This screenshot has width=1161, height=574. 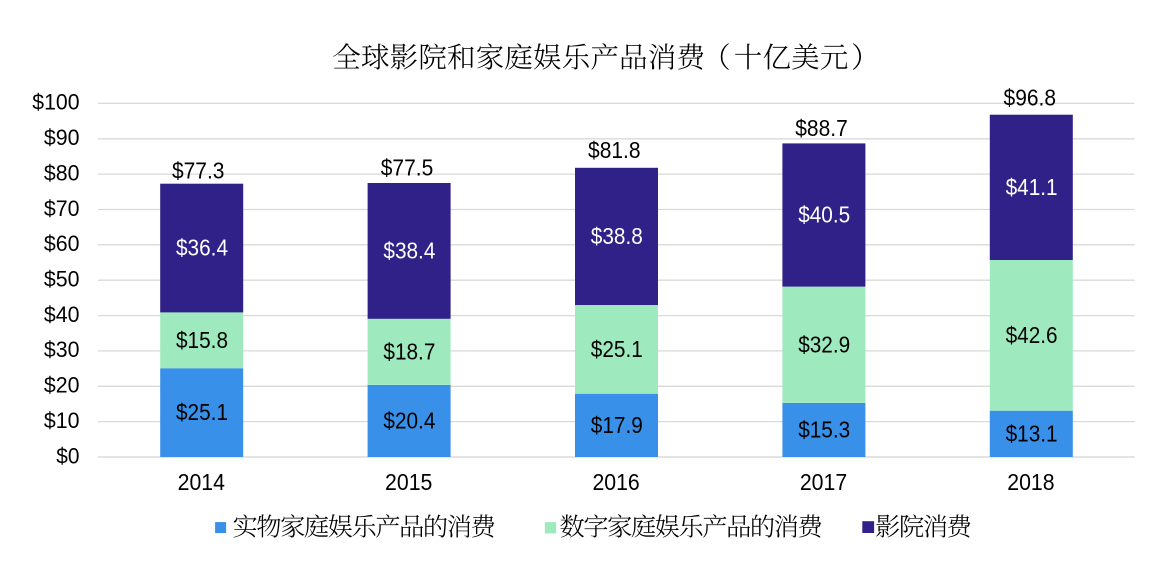 What do you see at coordinates (62, 137) in the screenshot?
I see `svg-text: $90` at bounding box center [62, 137].